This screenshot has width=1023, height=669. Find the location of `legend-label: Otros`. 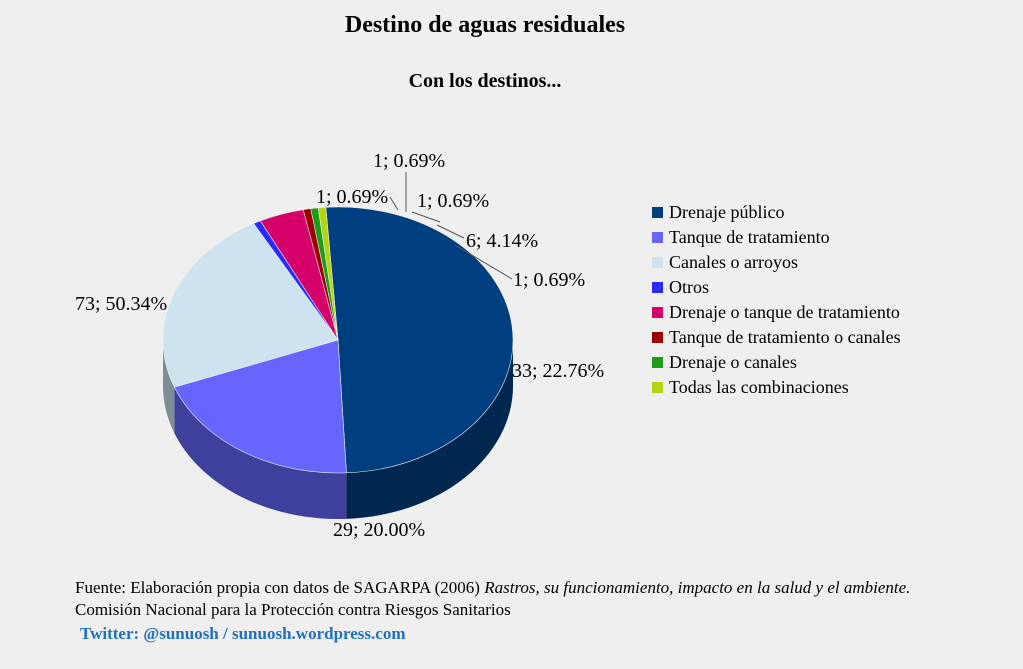

legend-label: Otros is located at coordinates (689, 287).